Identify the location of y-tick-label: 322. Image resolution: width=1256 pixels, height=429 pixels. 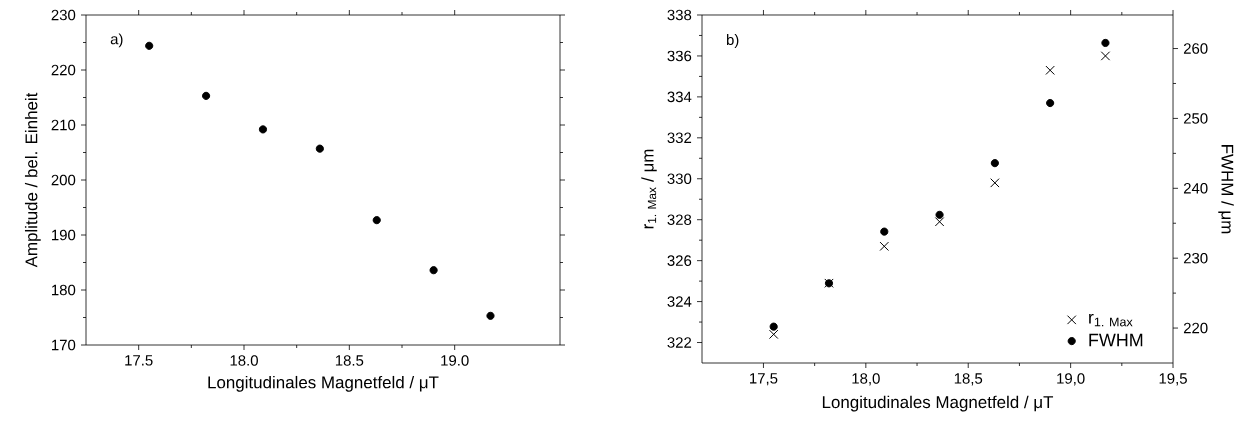
(679, 342).